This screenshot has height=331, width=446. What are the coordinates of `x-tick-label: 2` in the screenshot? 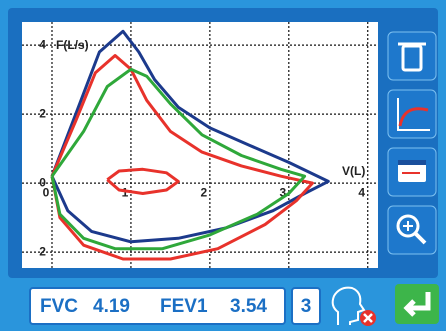 It's located at (204, 192).